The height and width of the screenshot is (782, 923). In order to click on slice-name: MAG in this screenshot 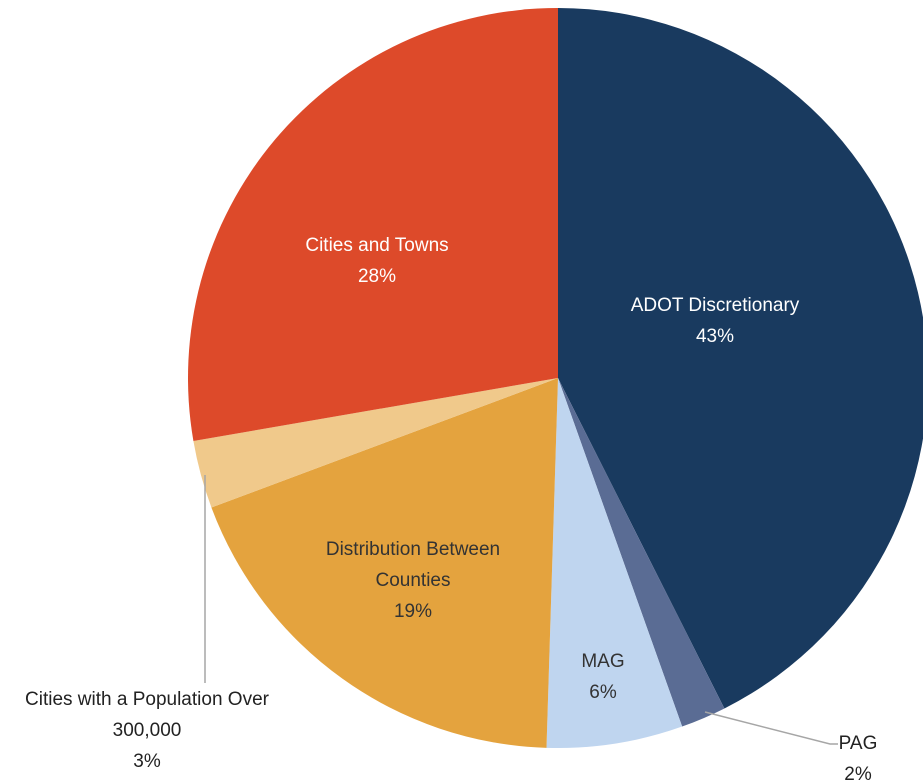, I will do `click(603, 661)`.